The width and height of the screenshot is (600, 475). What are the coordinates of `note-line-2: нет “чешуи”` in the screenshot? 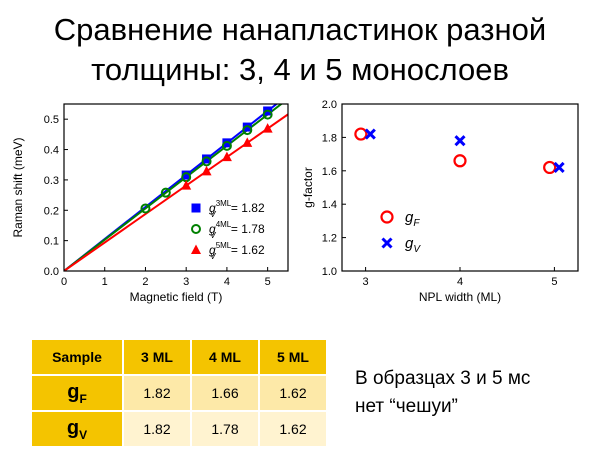 It's located at (406, 406).